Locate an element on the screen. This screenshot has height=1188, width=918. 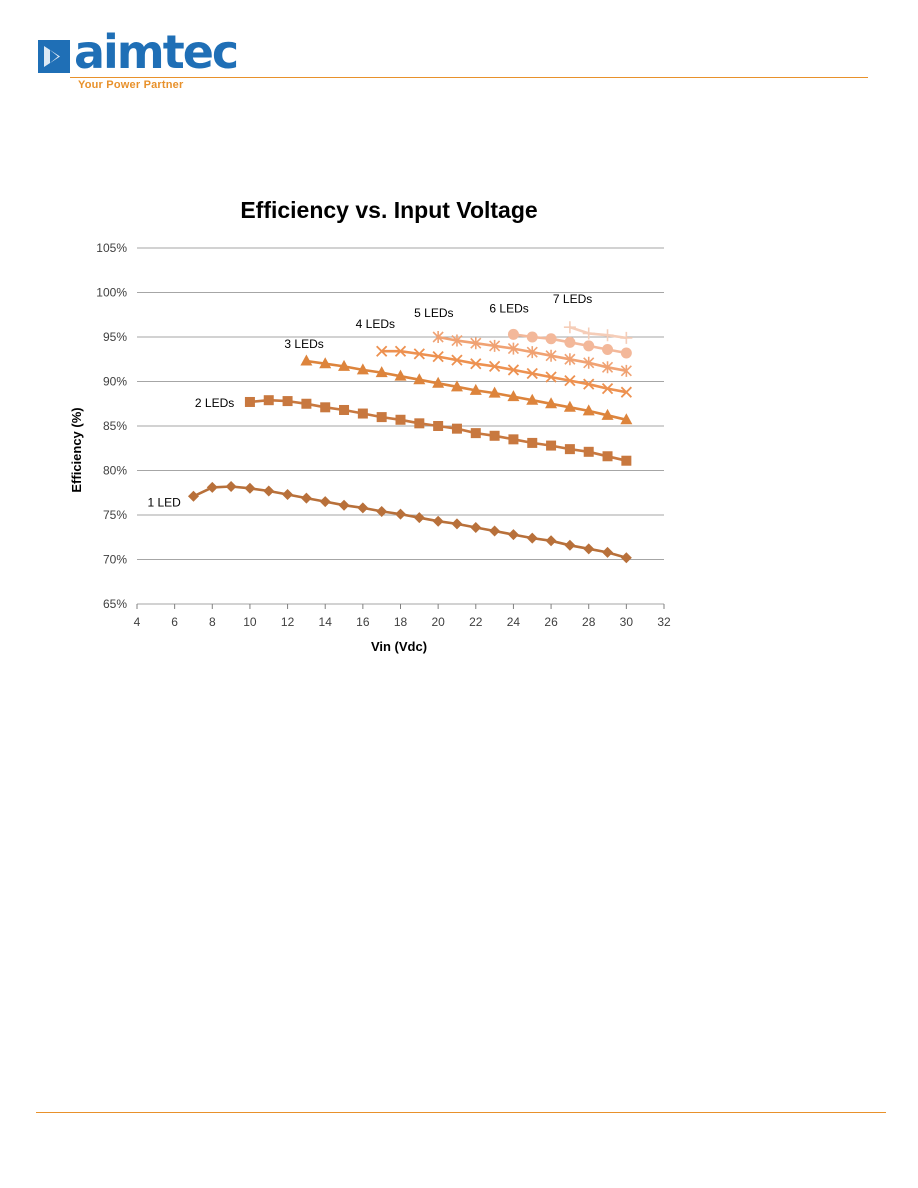
x-tick-label: 6 is located at coordinates (174, 622).